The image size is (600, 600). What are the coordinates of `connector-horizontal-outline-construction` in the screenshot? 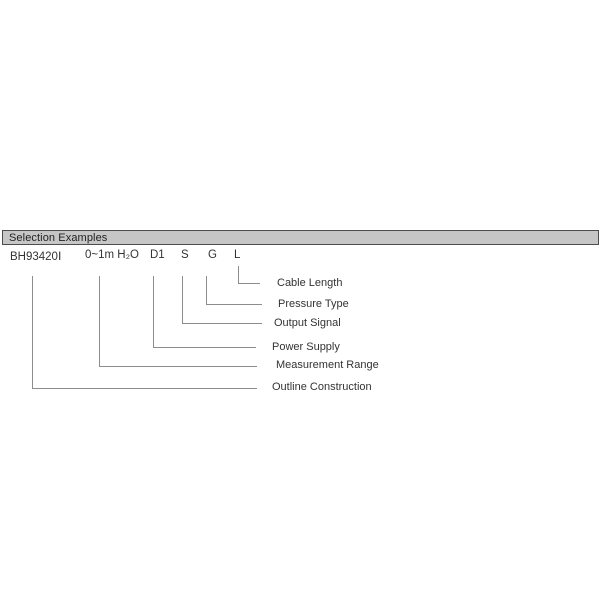 It's located at (144, 388).